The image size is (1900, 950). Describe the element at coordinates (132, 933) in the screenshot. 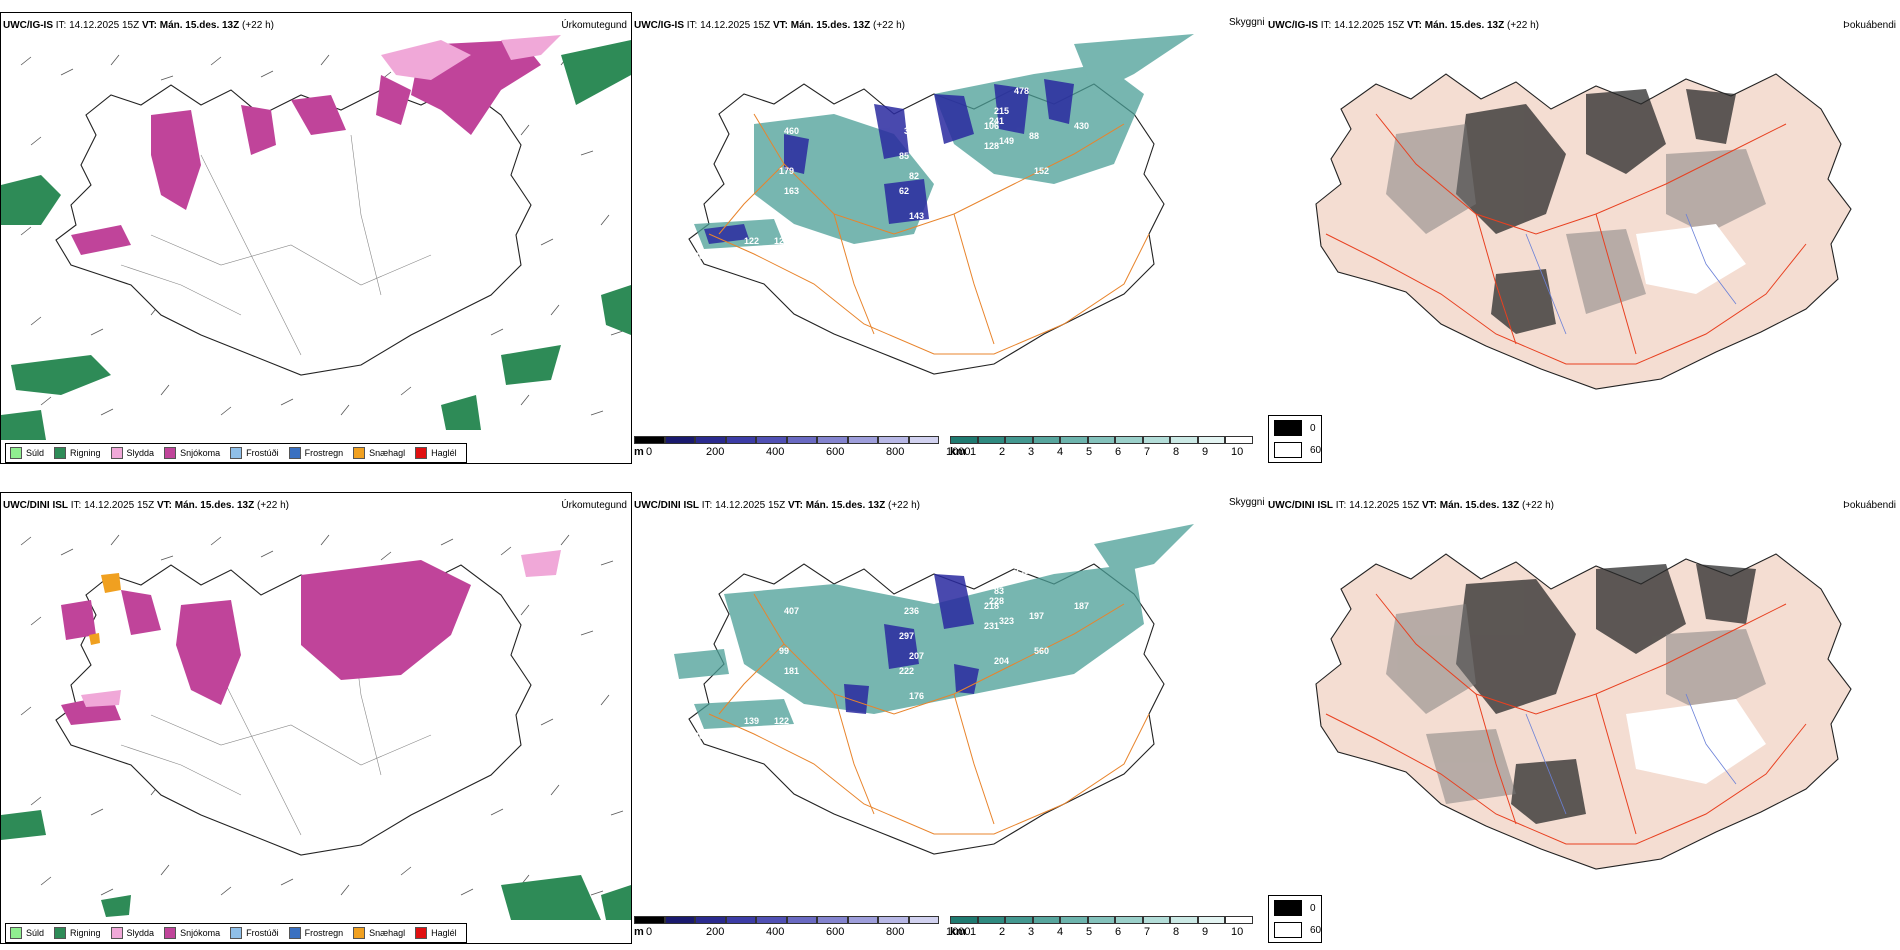

I see `legend-item: Slydda` at that location.